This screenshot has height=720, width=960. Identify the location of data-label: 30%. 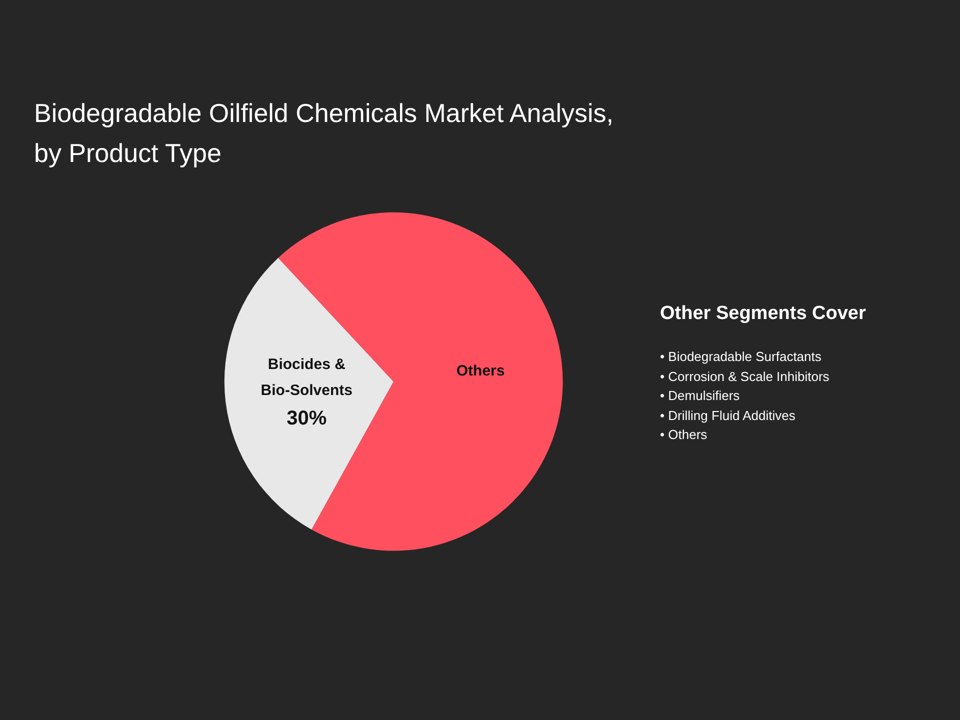
(306, 418).